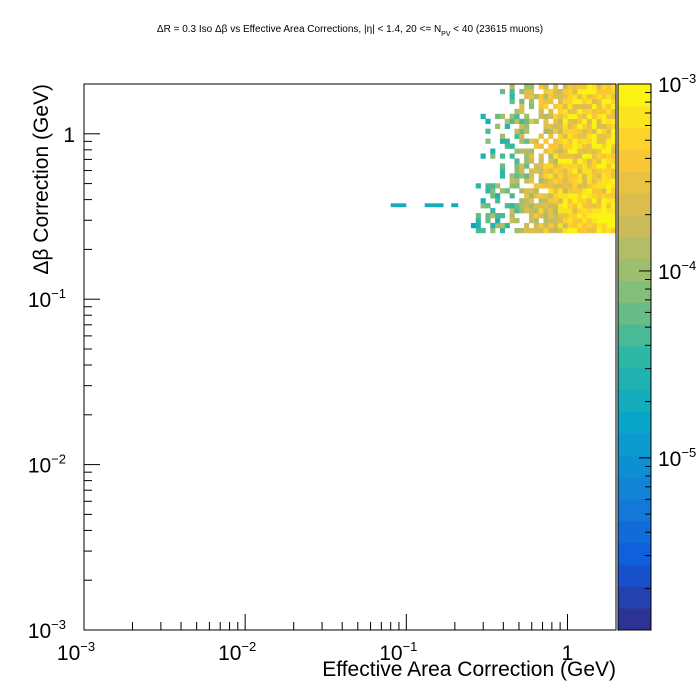 The image size is (700, 700). I want to click on x-tick-label: 10−3, so click(76, 652).